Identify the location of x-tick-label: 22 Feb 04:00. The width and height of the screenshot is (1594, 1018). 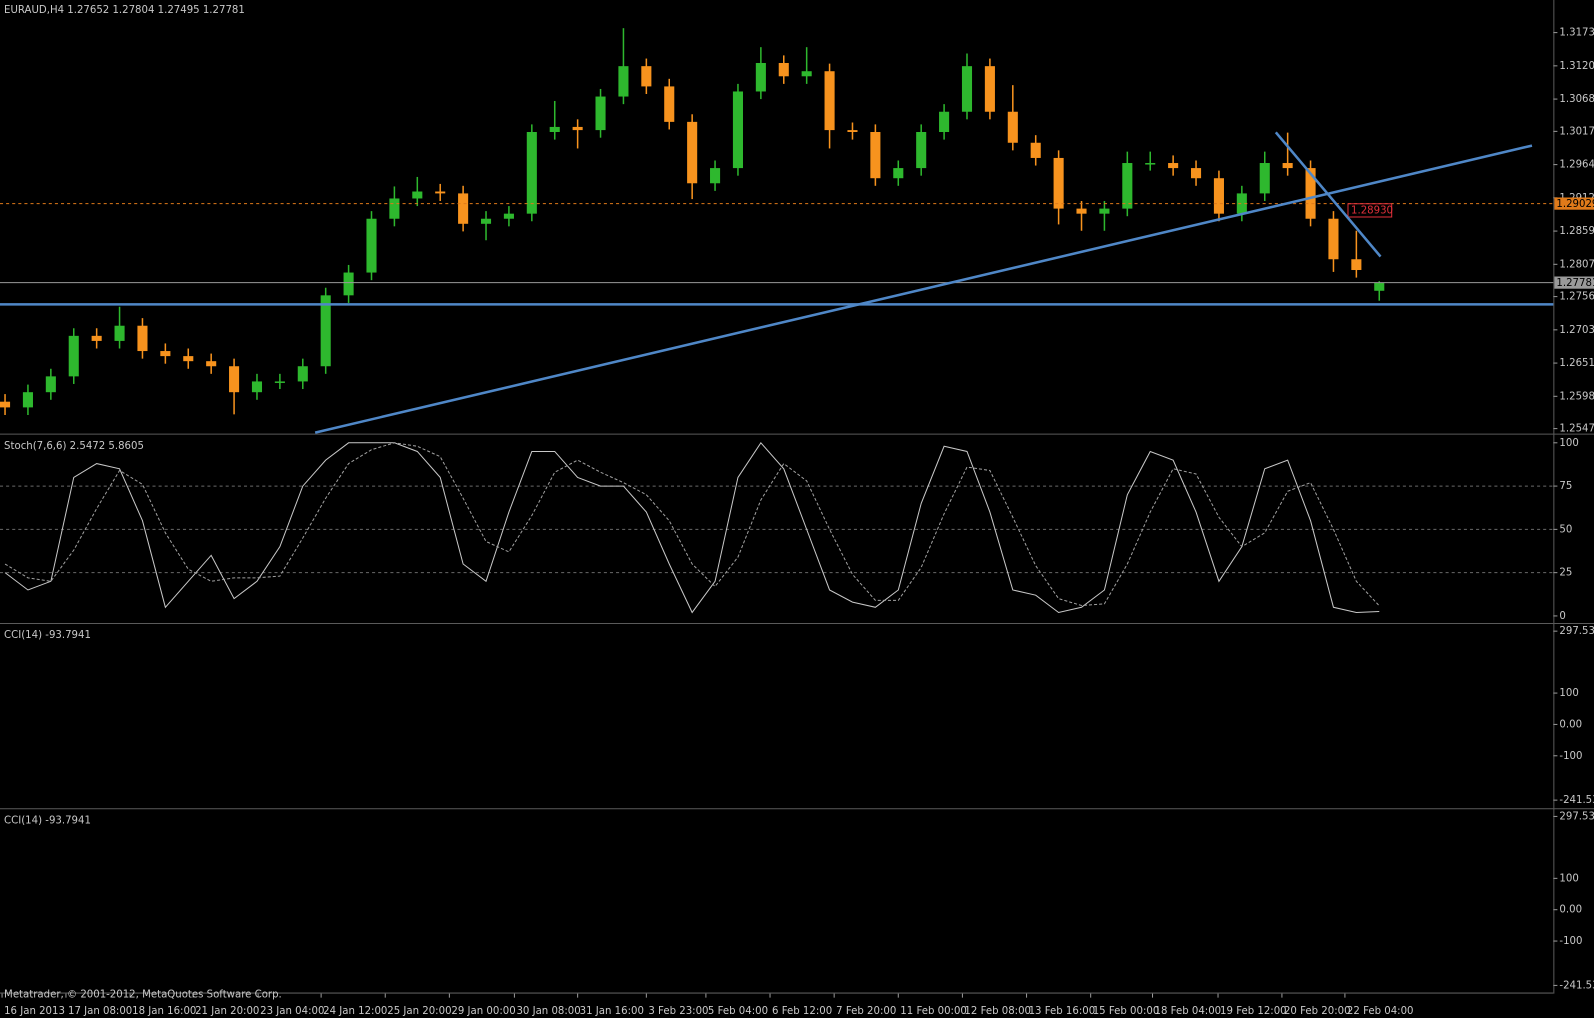
(1380, 1011).